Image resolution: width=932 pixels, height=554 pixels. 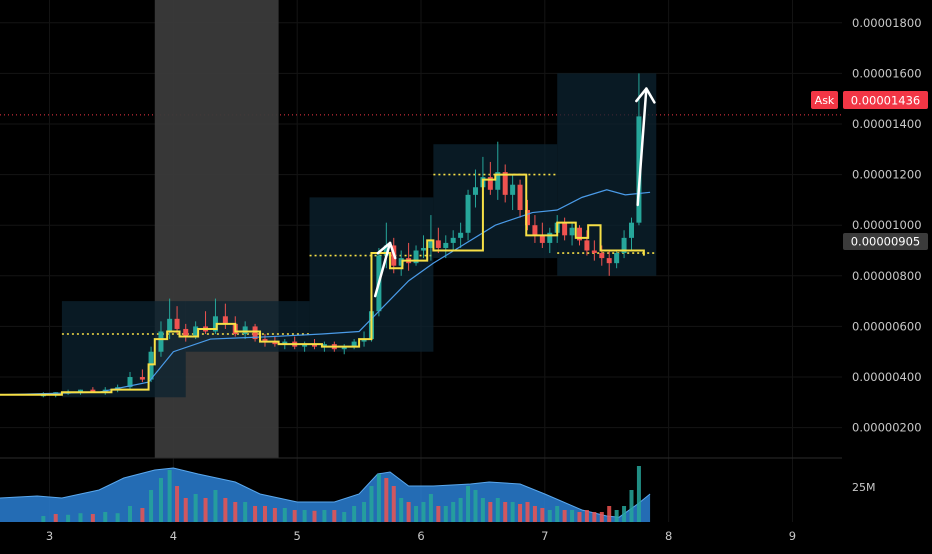 What do you see at coordinates (887, 175) in the screenshot?
I see `y-tick-label: 0.00001200` at bounding box center [887, 175].